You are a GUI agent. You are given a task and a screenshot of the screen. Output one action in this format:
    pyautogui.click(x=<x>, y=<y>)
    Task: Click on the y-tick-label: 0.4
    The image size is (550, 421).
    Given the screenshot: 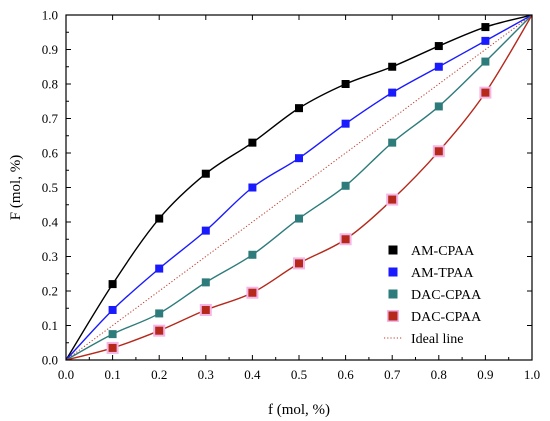 What is the action you would take?
    pyautogui.click(x=50, y=222)
    